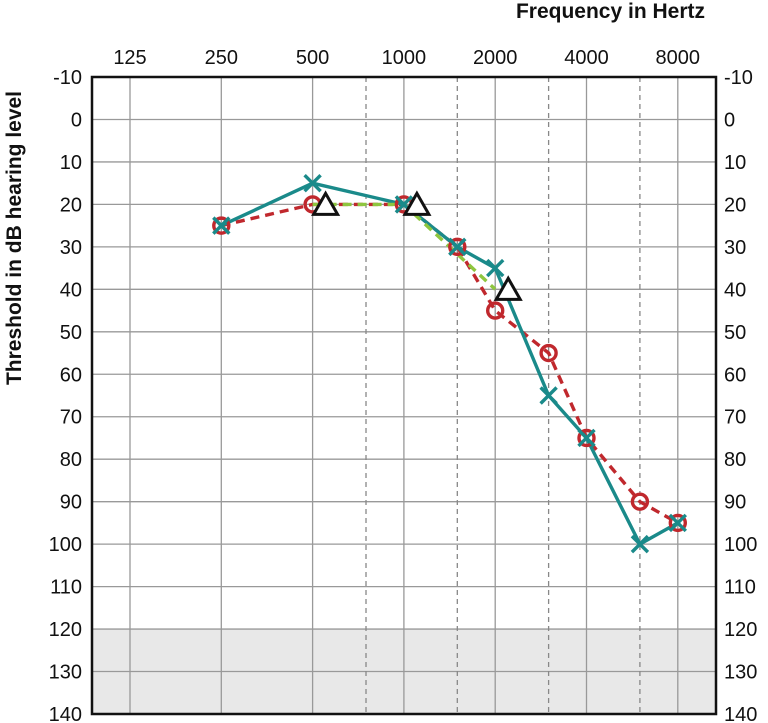 The width and height of the screenshot is (768, 723). What do you see at coordinates (66, 588) in the screenshot?
I see `y-tick-label-left: 110` at bounding box center [66, 588].